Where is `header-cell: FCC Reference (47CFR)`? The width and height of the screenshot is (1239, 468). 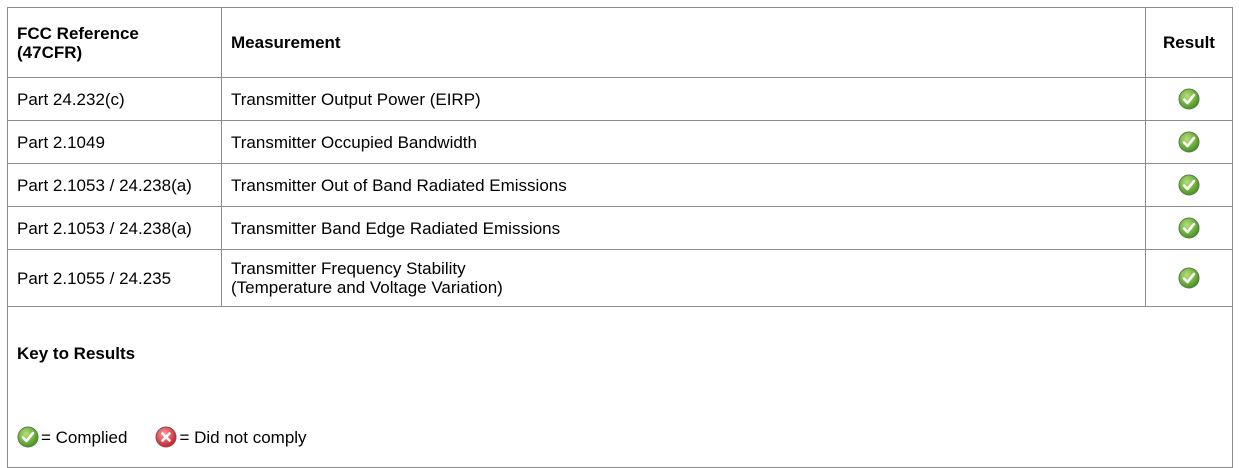
header-cell: FCC Reference (47CFR) is located at coordinates (114, 42).